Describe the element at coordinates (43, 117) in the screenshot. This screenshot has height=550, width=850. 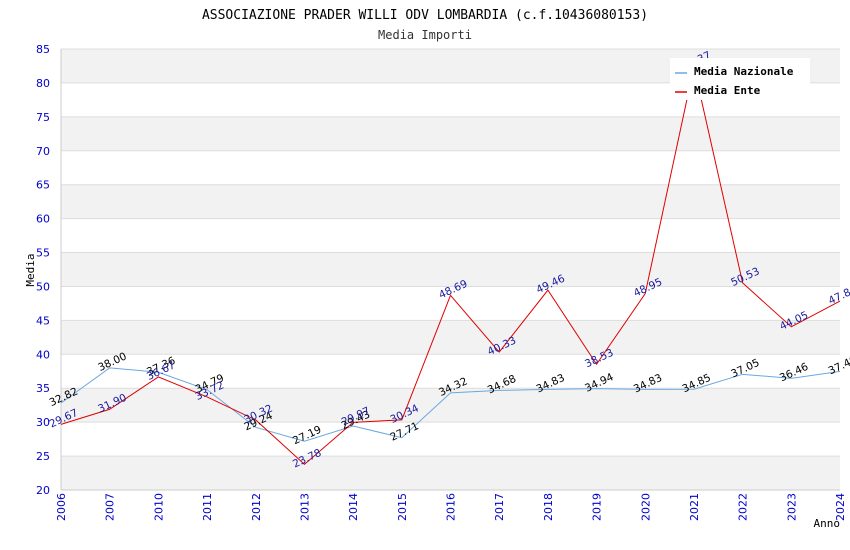
I see `y-tick-label: 75` at that location.